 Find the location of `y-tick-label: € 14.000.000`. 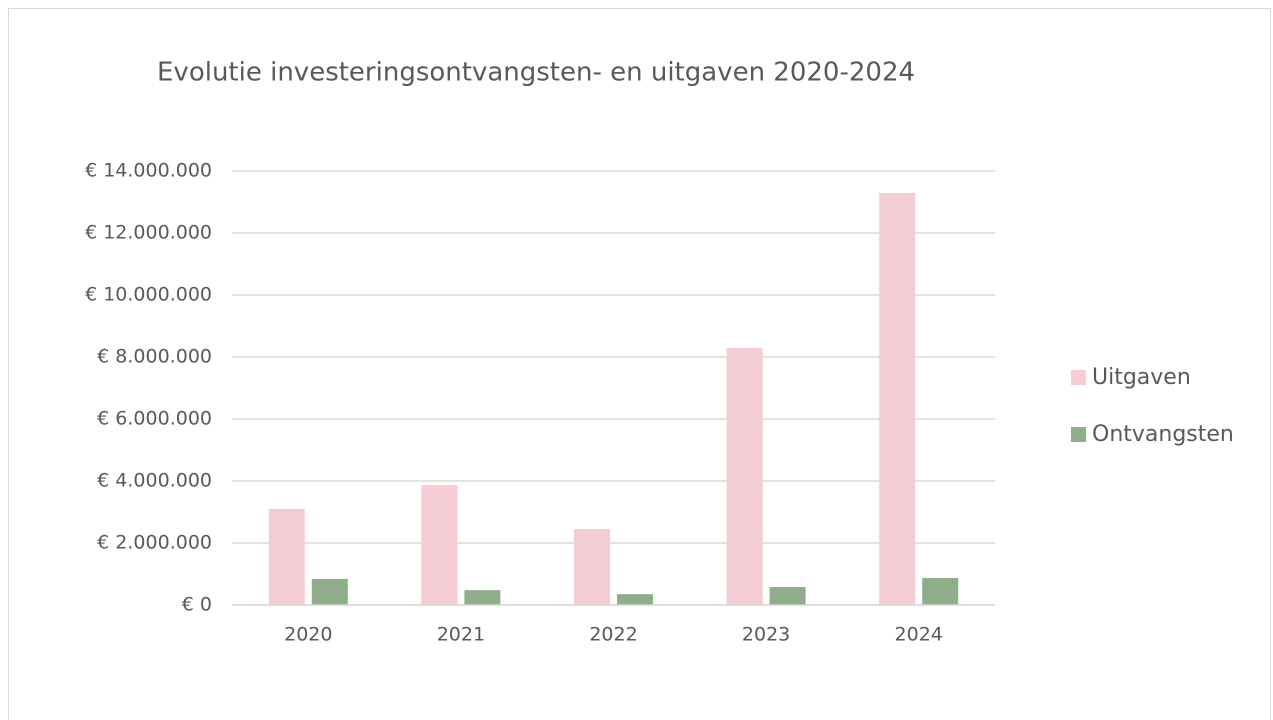

y-tick-label: € 14.000.000 is located at coordinates (148, 171).